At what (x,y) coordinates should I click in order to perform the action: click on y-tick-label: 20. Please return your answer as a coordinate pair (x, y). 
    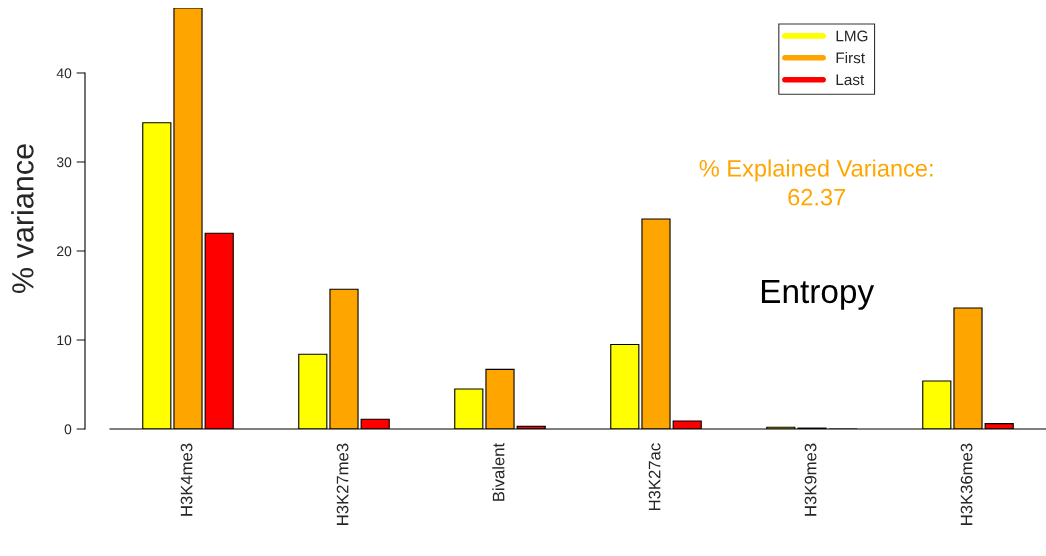
    Looking at the image, I should click on (64, 251).